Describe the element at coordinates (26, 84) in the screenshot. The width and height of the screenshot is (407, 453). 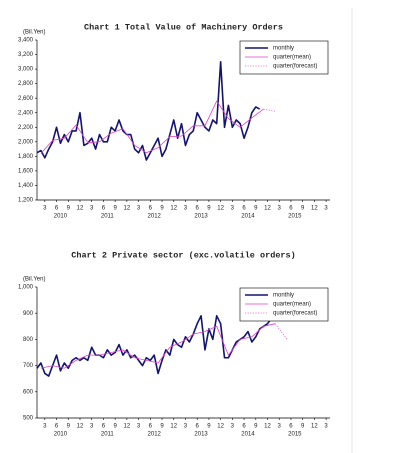
I see `y-tick-label: 2,800` at that location.